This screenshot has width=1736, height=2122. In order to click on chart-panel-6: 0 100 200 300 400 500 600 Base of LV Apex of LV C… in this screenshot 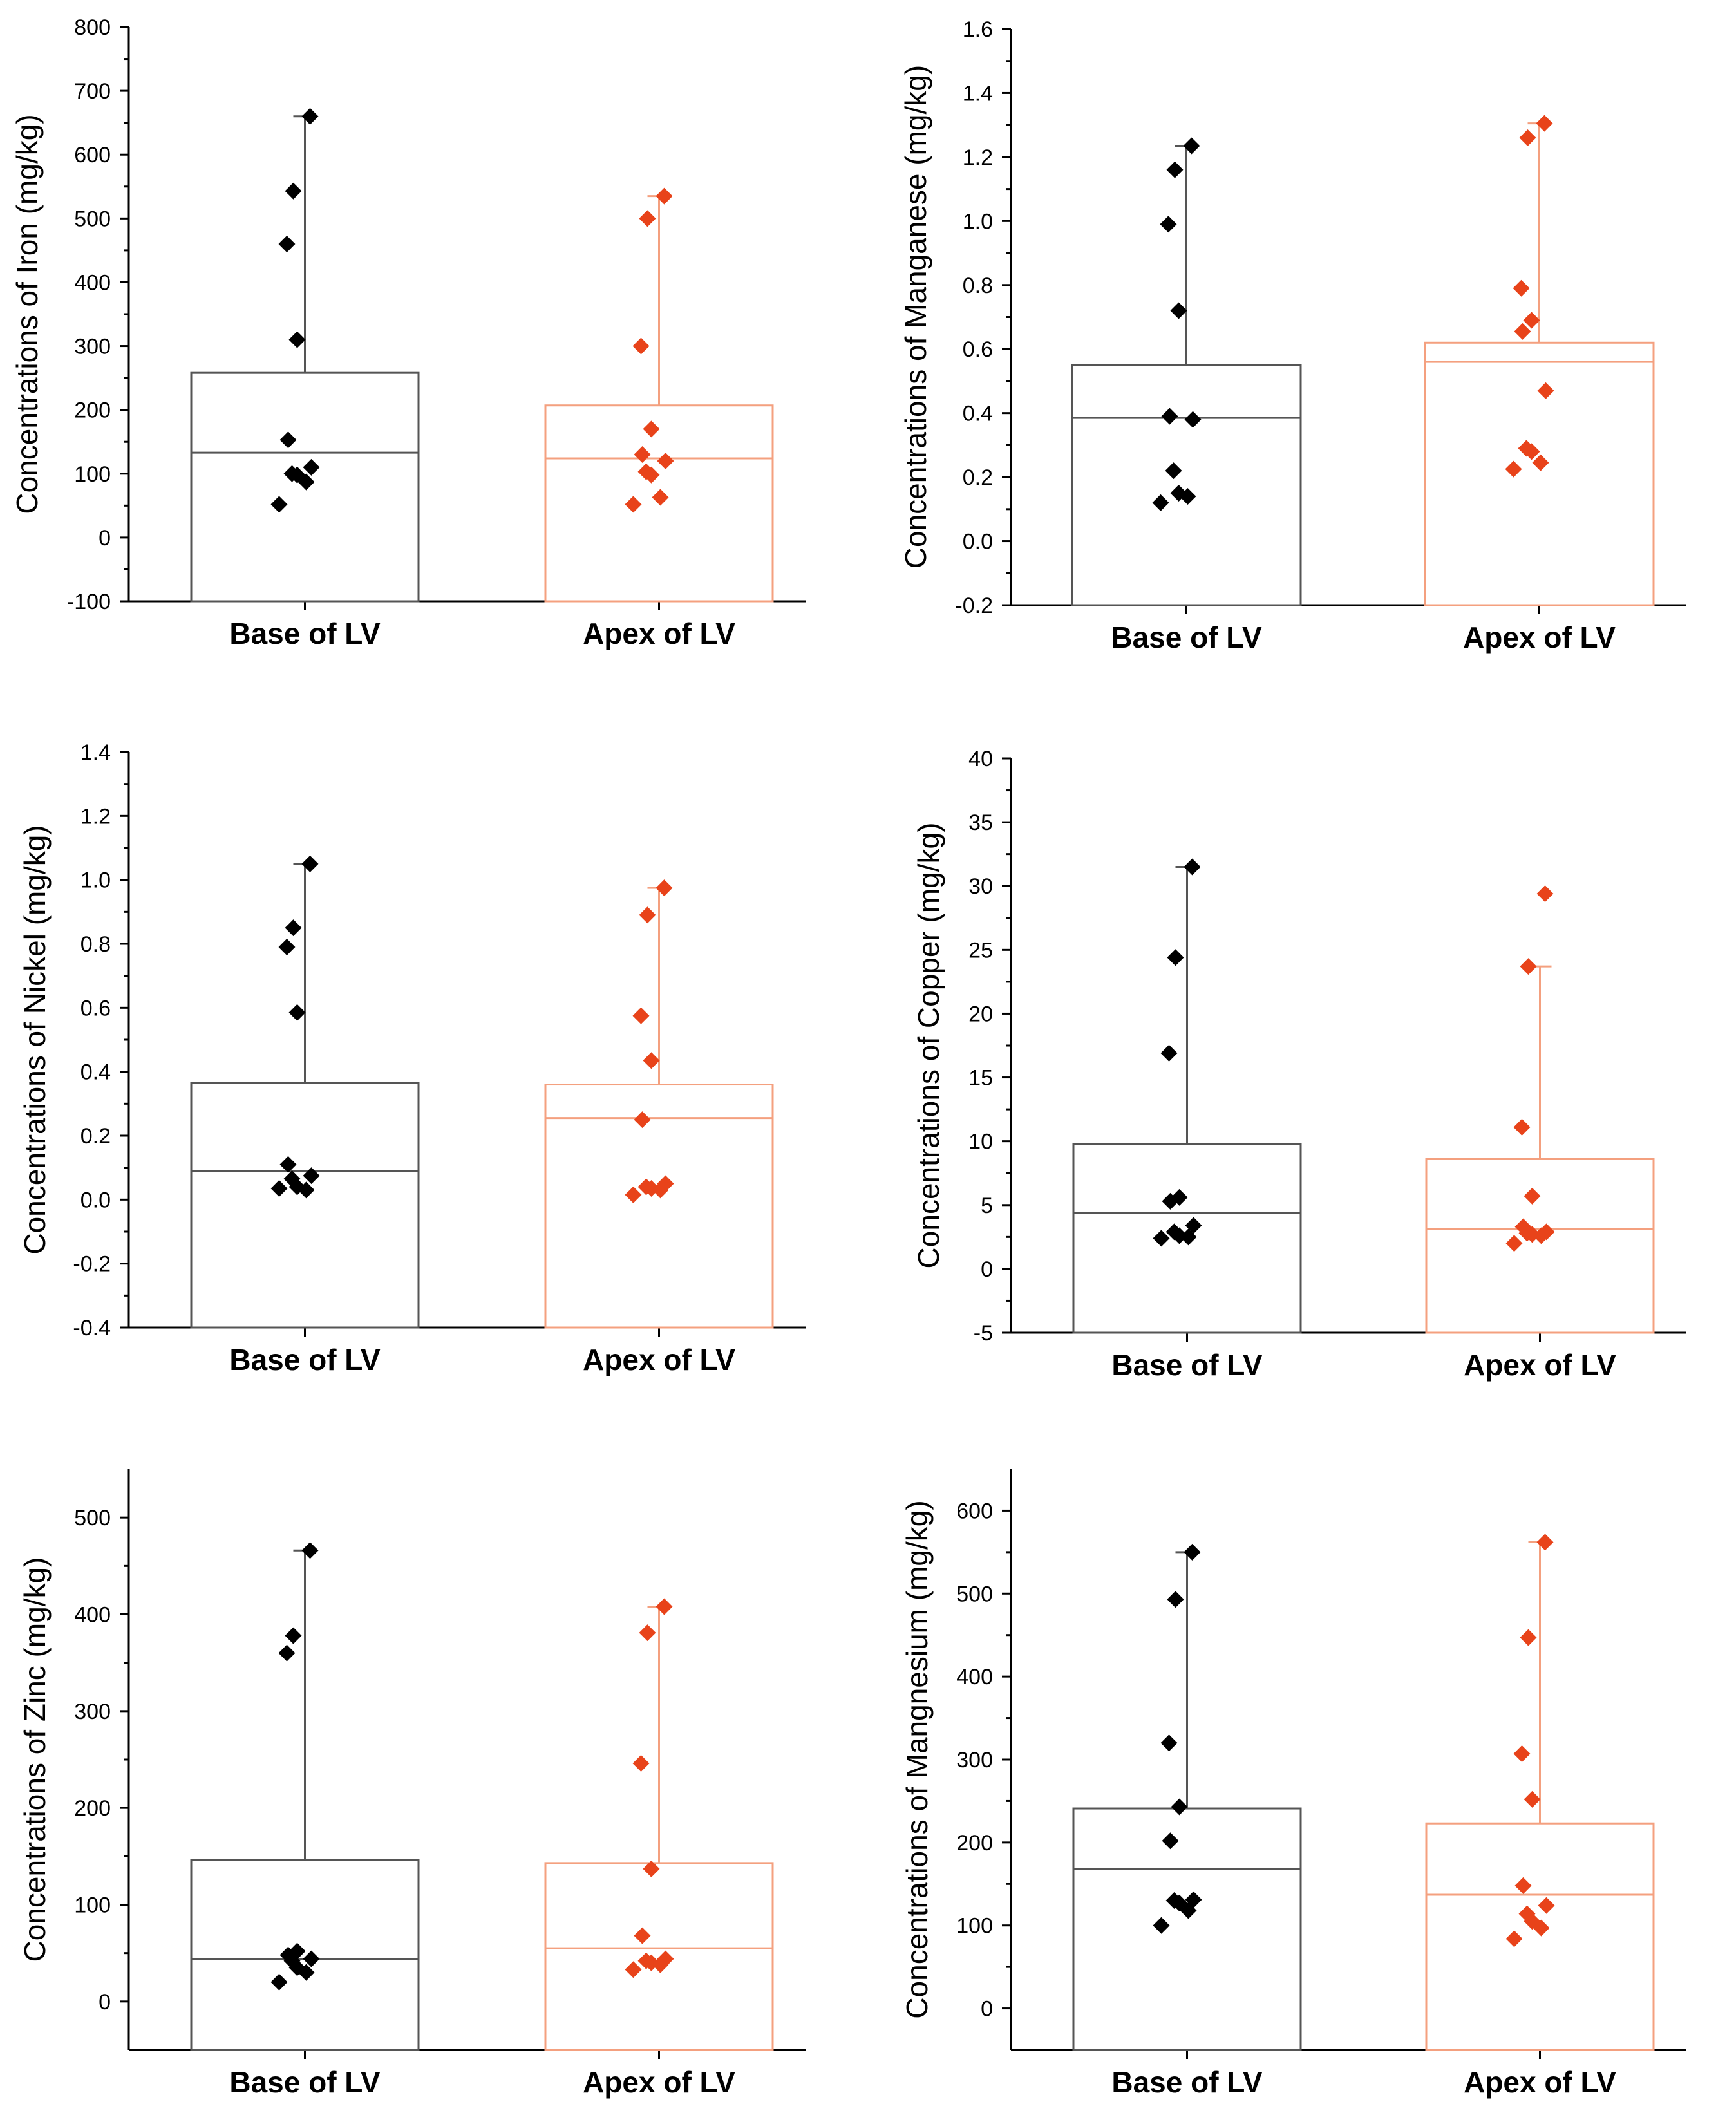, I will do `click(1293, 1784)`.